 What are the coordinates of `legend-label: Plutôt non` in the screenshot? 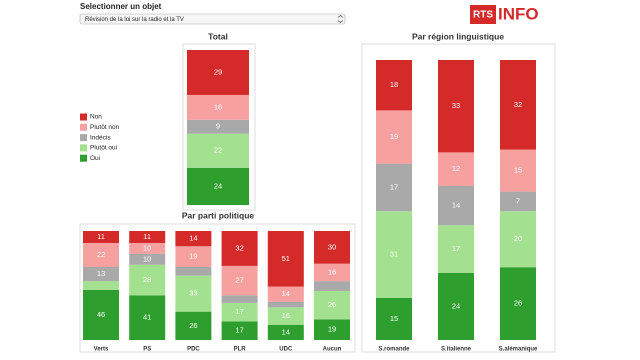 It's located at (105, 127).